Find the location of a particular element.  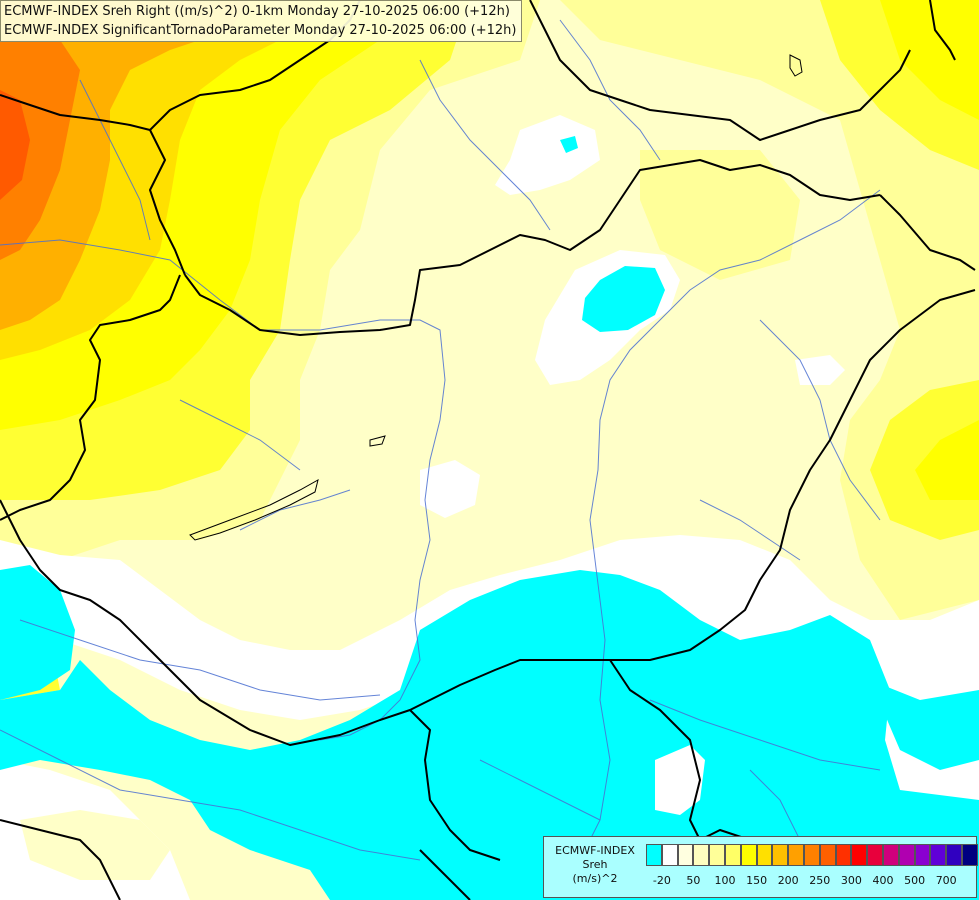

lake-balaton is located at coordinates (254, 510).